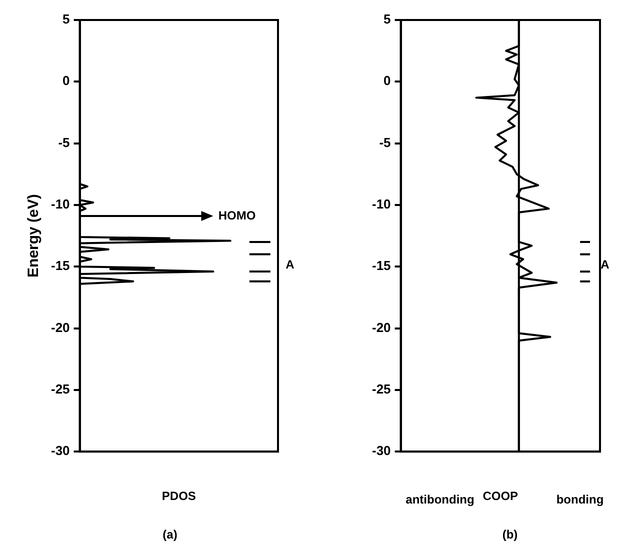 The image size is (639, 552). Describe the element at coordinates (500, 496) in the screenshot. I see `x-axis-title: COOP` at that location.